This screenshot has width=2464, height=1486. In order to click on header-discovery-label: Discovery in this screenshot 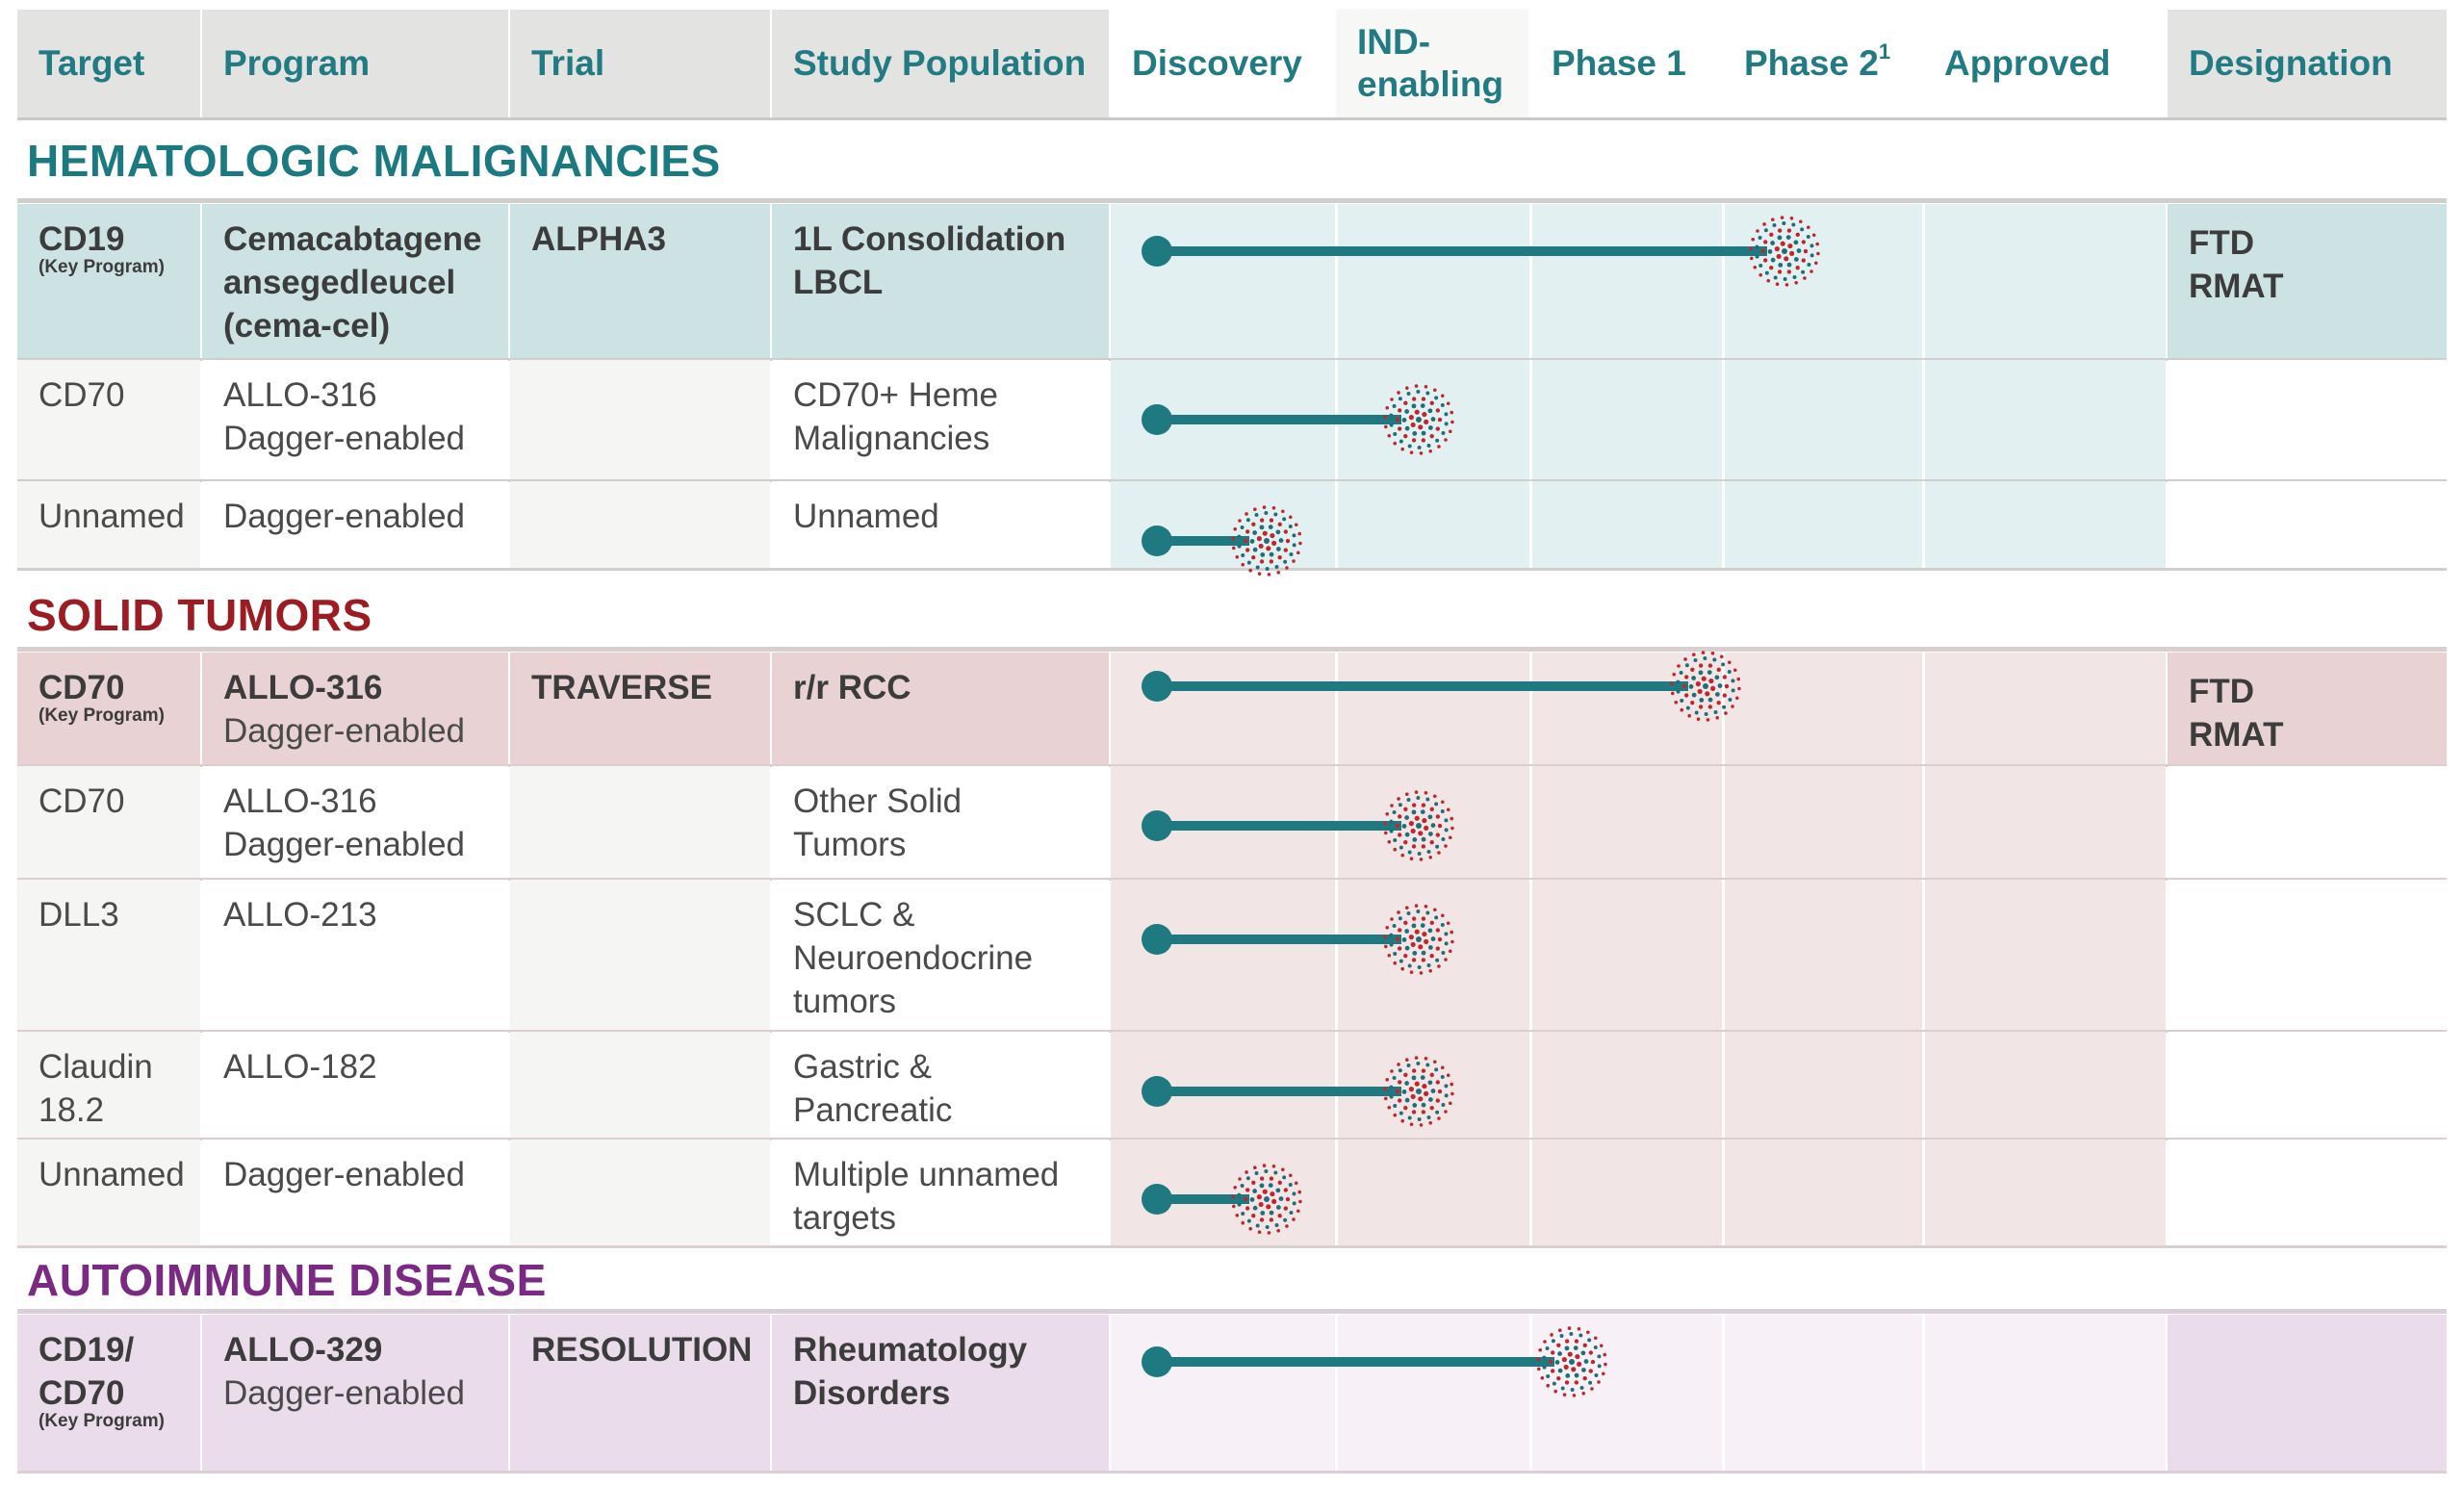, I will do `click(1217, 63)`.